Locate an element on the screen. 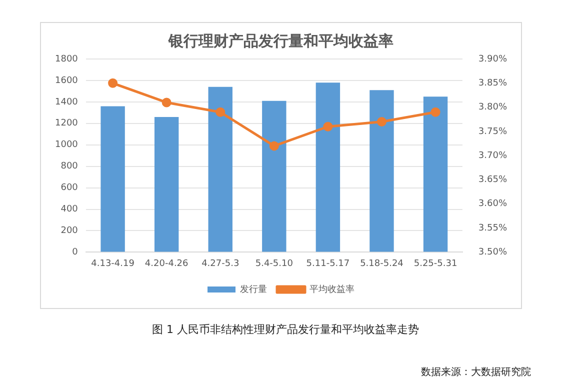 Image resolution: width=571 pixels, height=388 pixels. x-tick-label: 4.20-4.26 is located at coordinates (166, 263).